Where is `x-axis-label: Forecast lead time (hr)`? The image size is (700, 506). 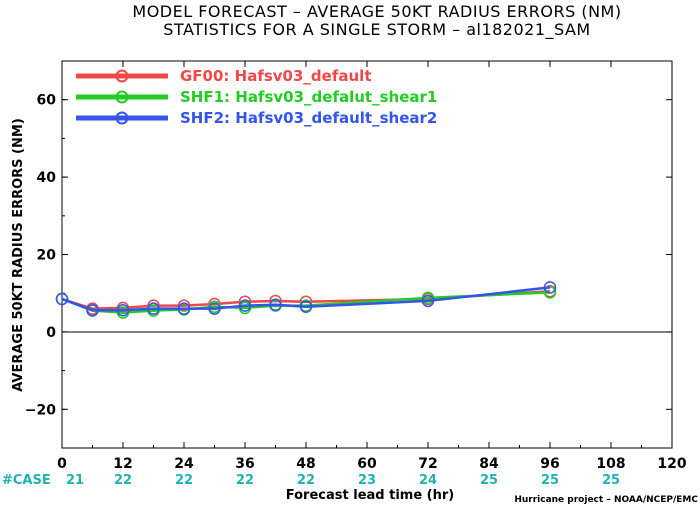 x-axis-label: Forecast lead time (hr) is located at coordinates (370, 495).